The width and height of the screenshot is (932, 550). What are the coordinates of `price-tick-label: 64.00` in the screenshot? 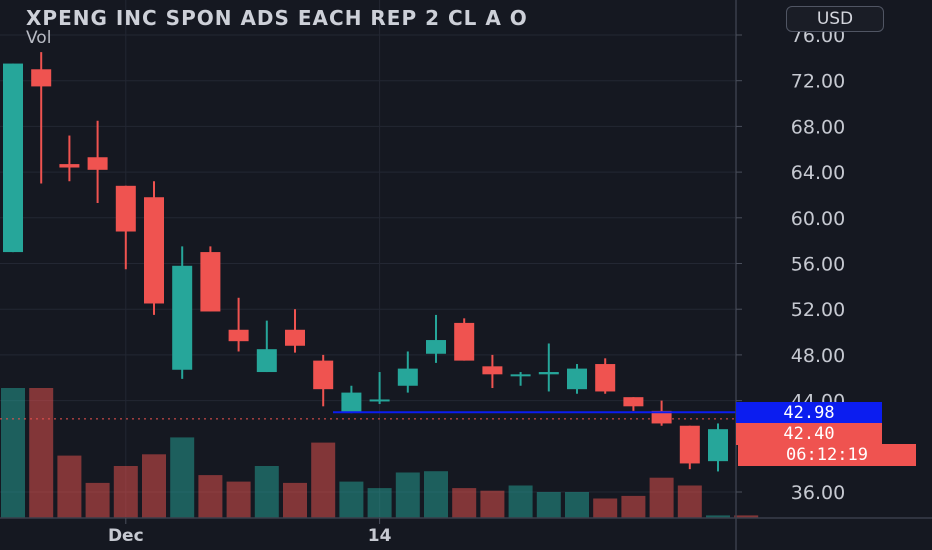 It's located at (818, 173).